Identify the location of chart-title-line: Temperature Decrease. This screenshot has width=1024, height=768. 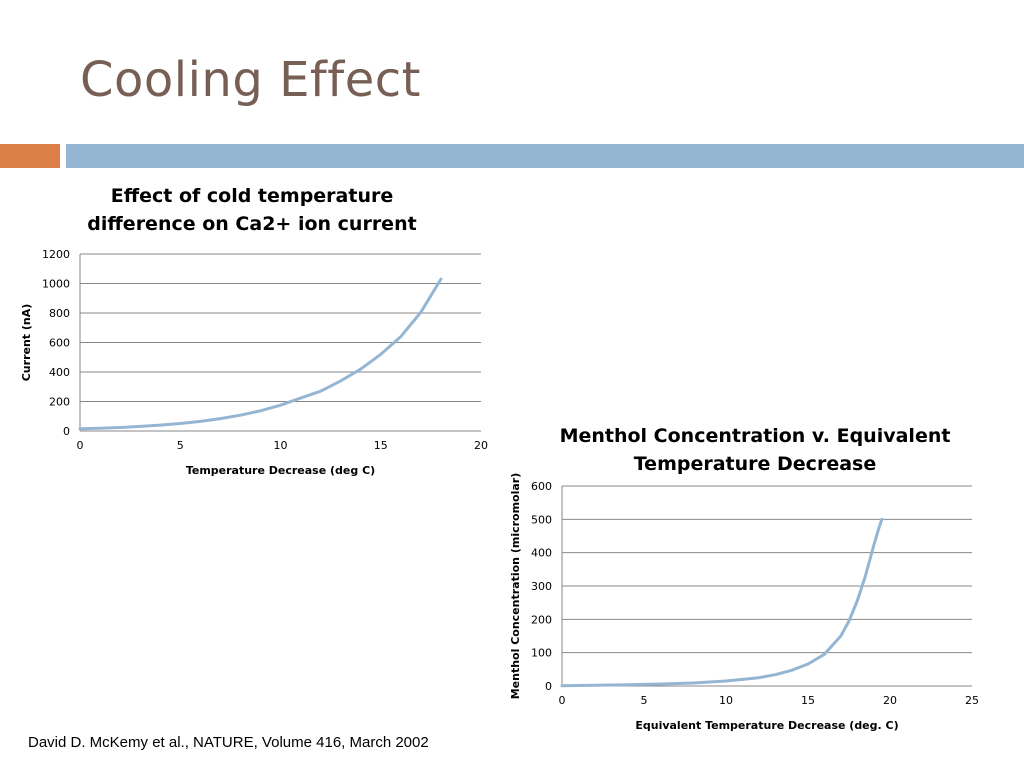
(755, 464).